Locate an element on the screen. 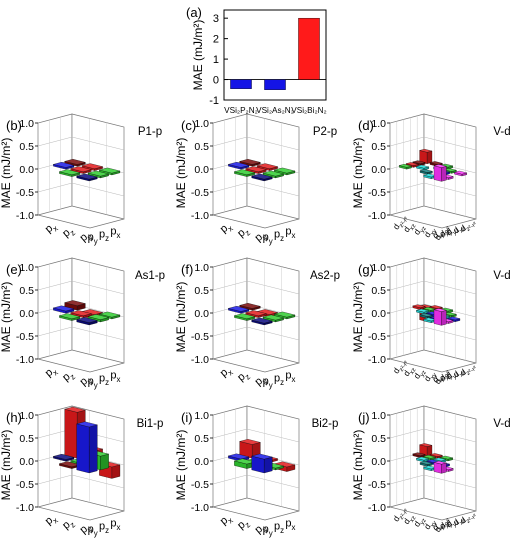 The height and width of the screenshot is (550, 528). panel-label: (h) is located at coordinates (14, 417).